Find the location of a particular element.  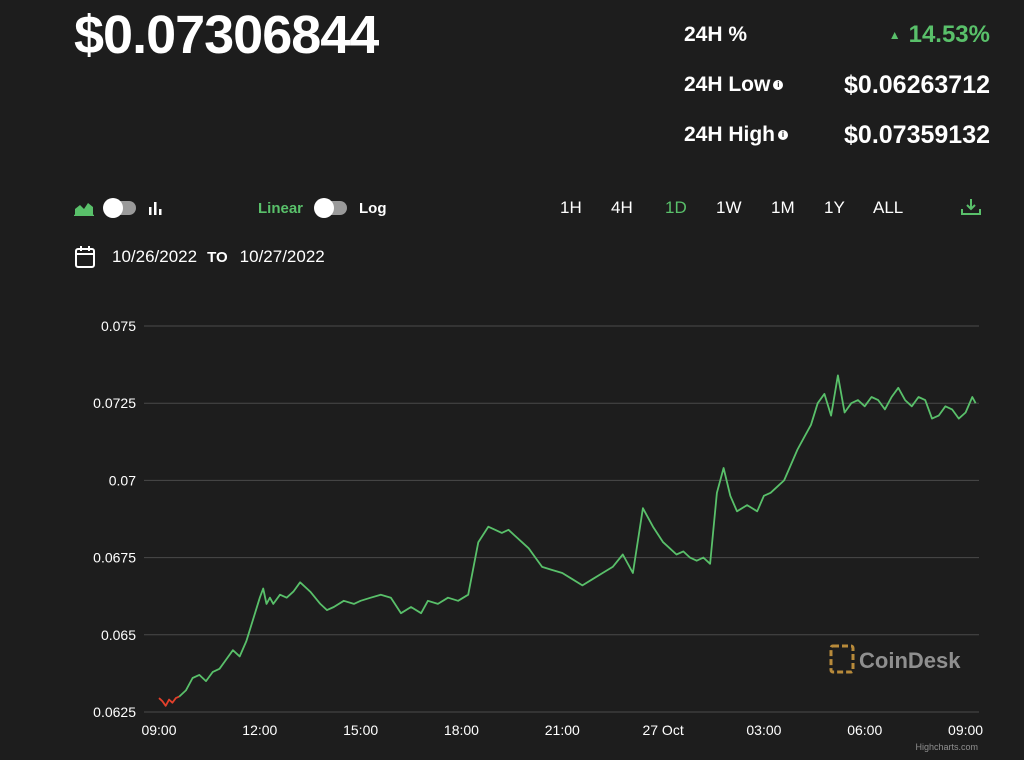

x-tick-label: 21:00 is located at coordinates (562, 730).